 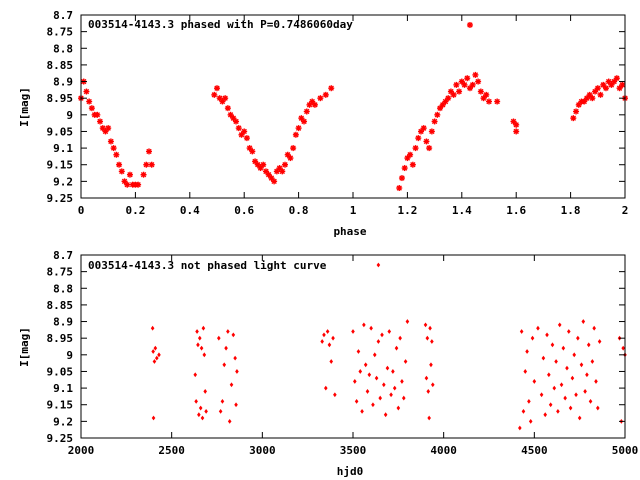 What do you see at coordinates (63, 82) in the screenshot?
I see `y-tick-label: 8.9` at bounding box center [63, 82].